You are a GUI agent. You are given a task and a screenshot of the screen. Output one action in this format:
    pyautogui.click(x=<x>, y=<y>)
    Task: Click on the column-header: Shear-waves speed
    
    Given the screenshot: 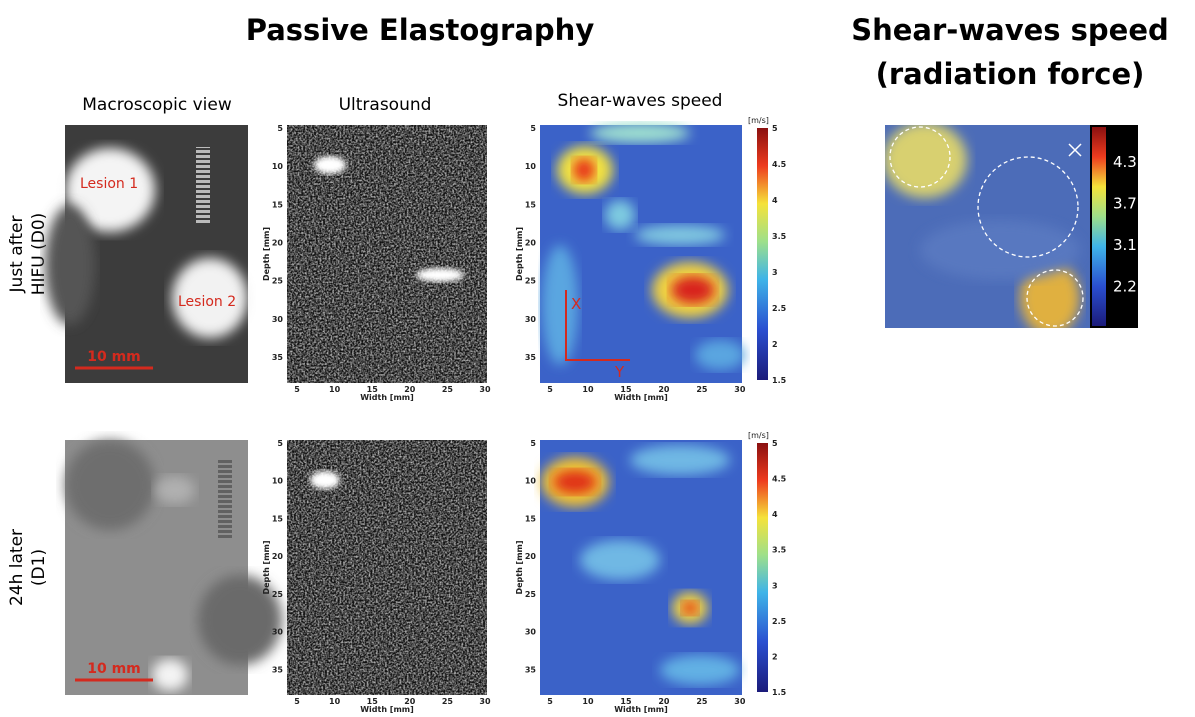 What is the action you would take?
    pyautogui.click(x=640, y=101)
    